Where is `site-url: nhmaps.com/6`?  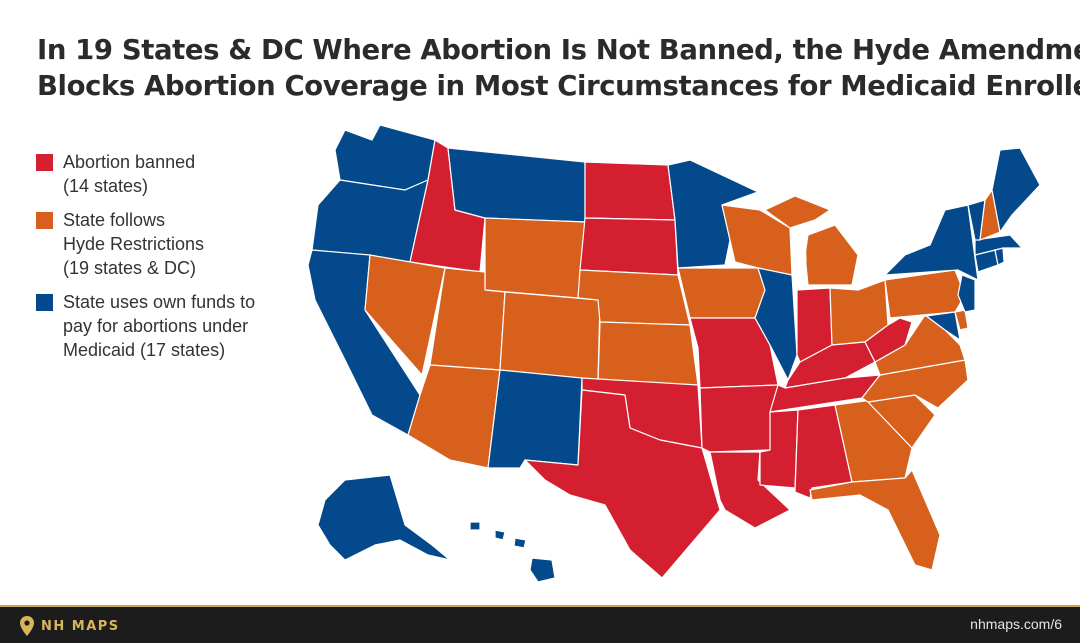
site-url: nhmaps.com/6 is located at coordinates (1016, 624).